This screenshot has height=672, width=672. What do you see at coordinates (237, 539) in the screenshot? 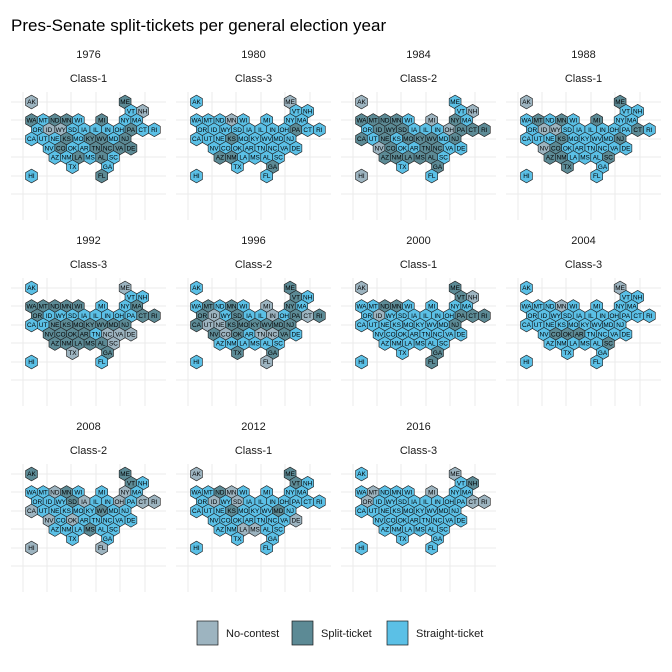
I see `state-label: TX` at bounding box center [237, 539].